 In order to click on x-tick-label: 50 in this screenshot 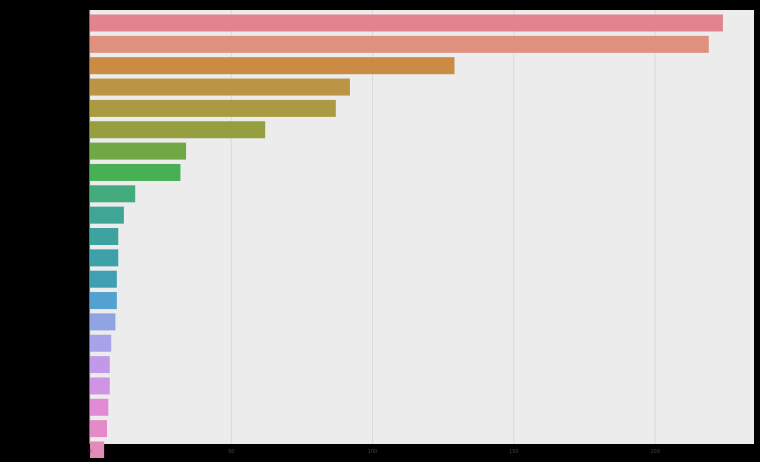, I will do `click(231, 452)`.